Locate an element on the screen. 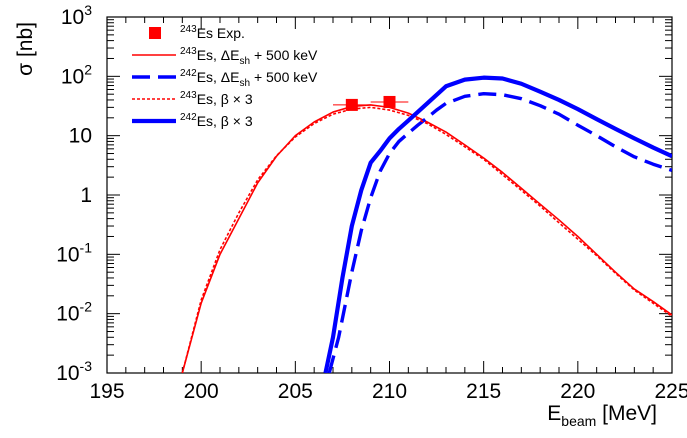 This screenshot has height=438, width=687. legend-label: 242Es, β × 3 is located at coordinates (216, 120).